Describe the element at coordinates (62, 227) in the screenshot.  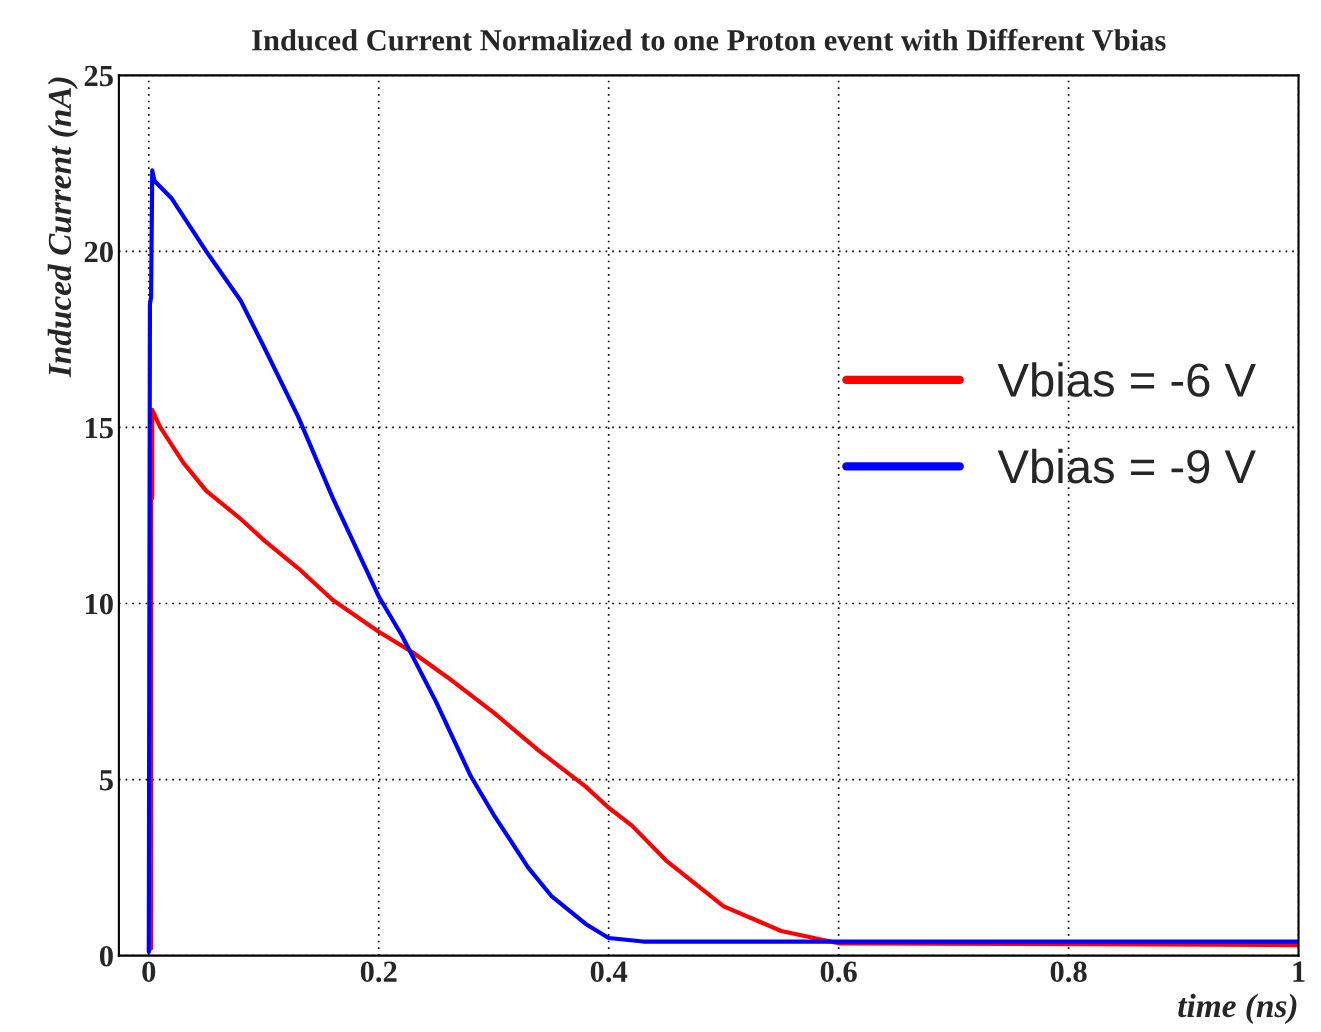
I see `y-axis-title: Induced Current (nA)` at that location.